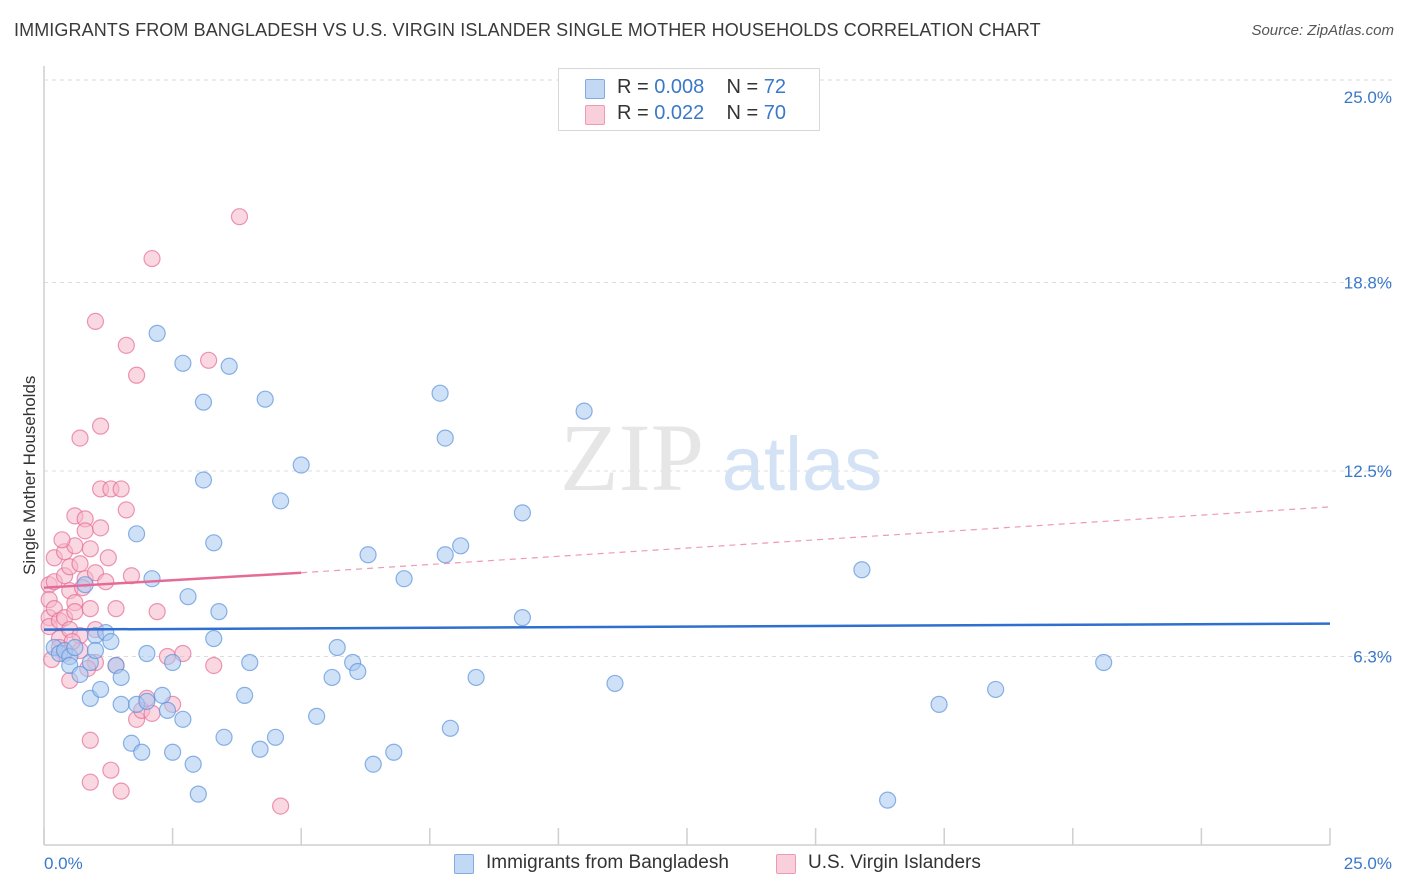  Describe the element at coordinates (679, 113) in the screenshot. I see `legend-r-value: 0.022` at that location.